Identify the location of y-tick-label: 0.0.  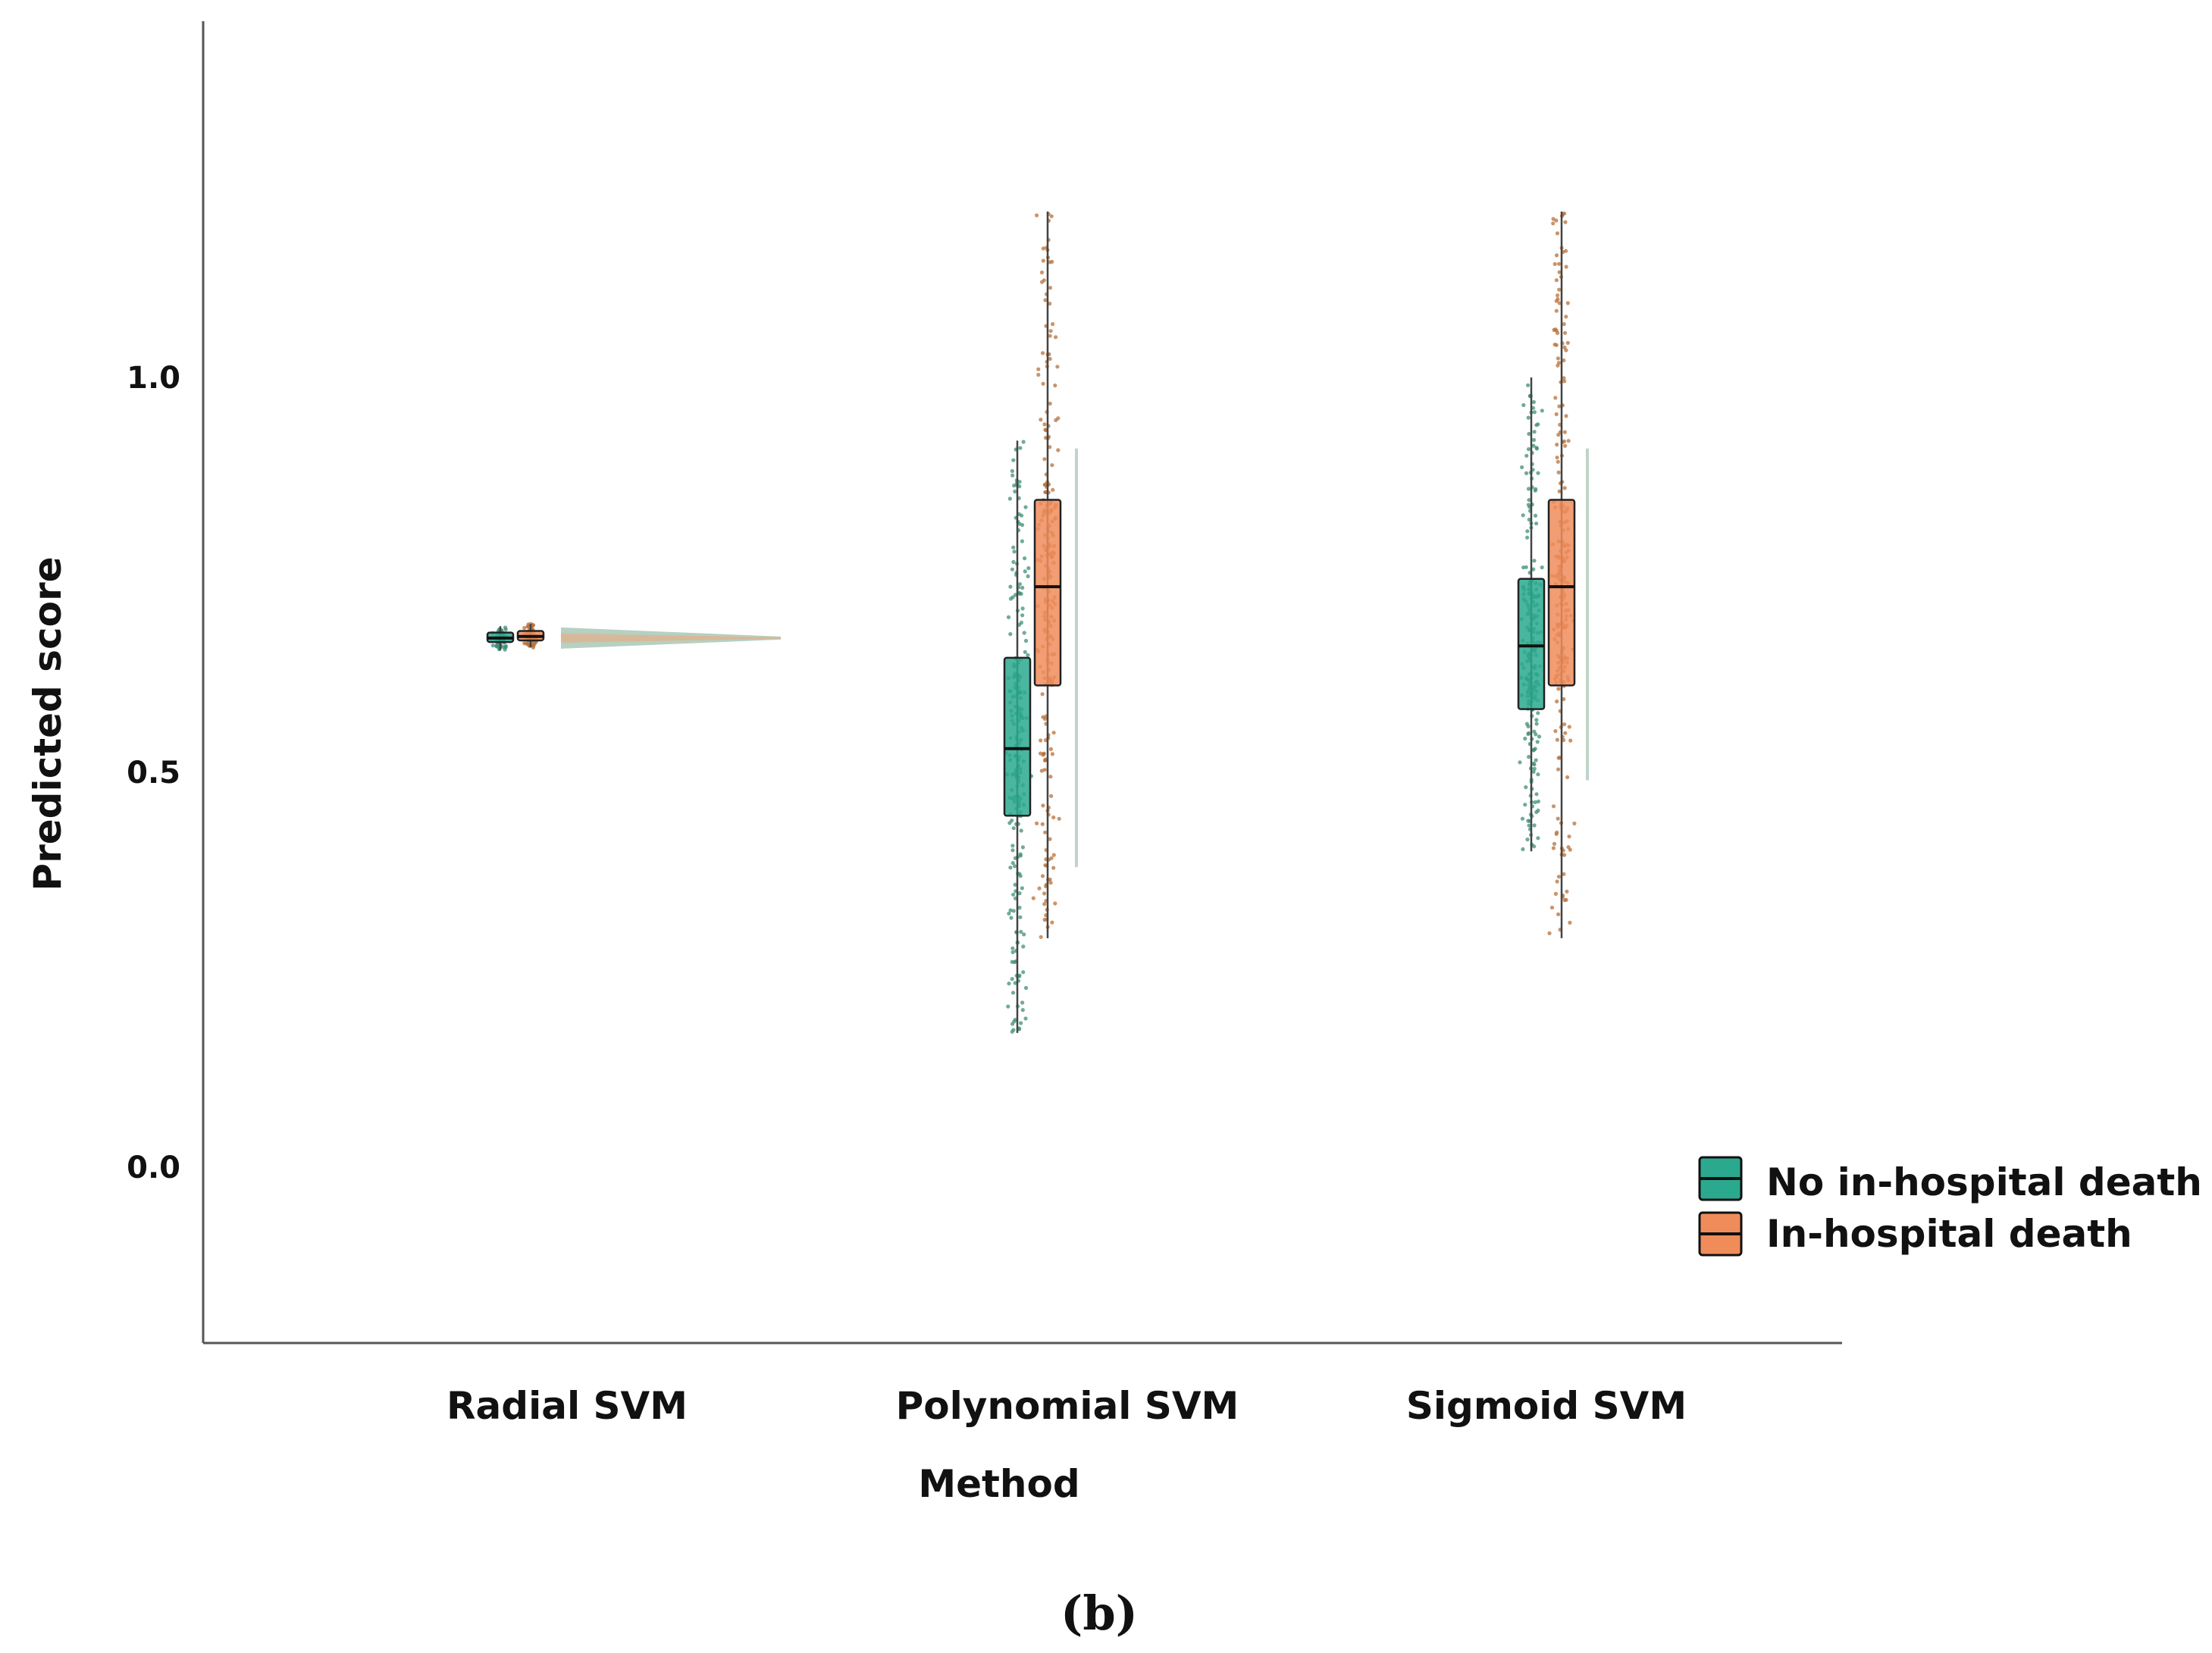
(153, 1168).